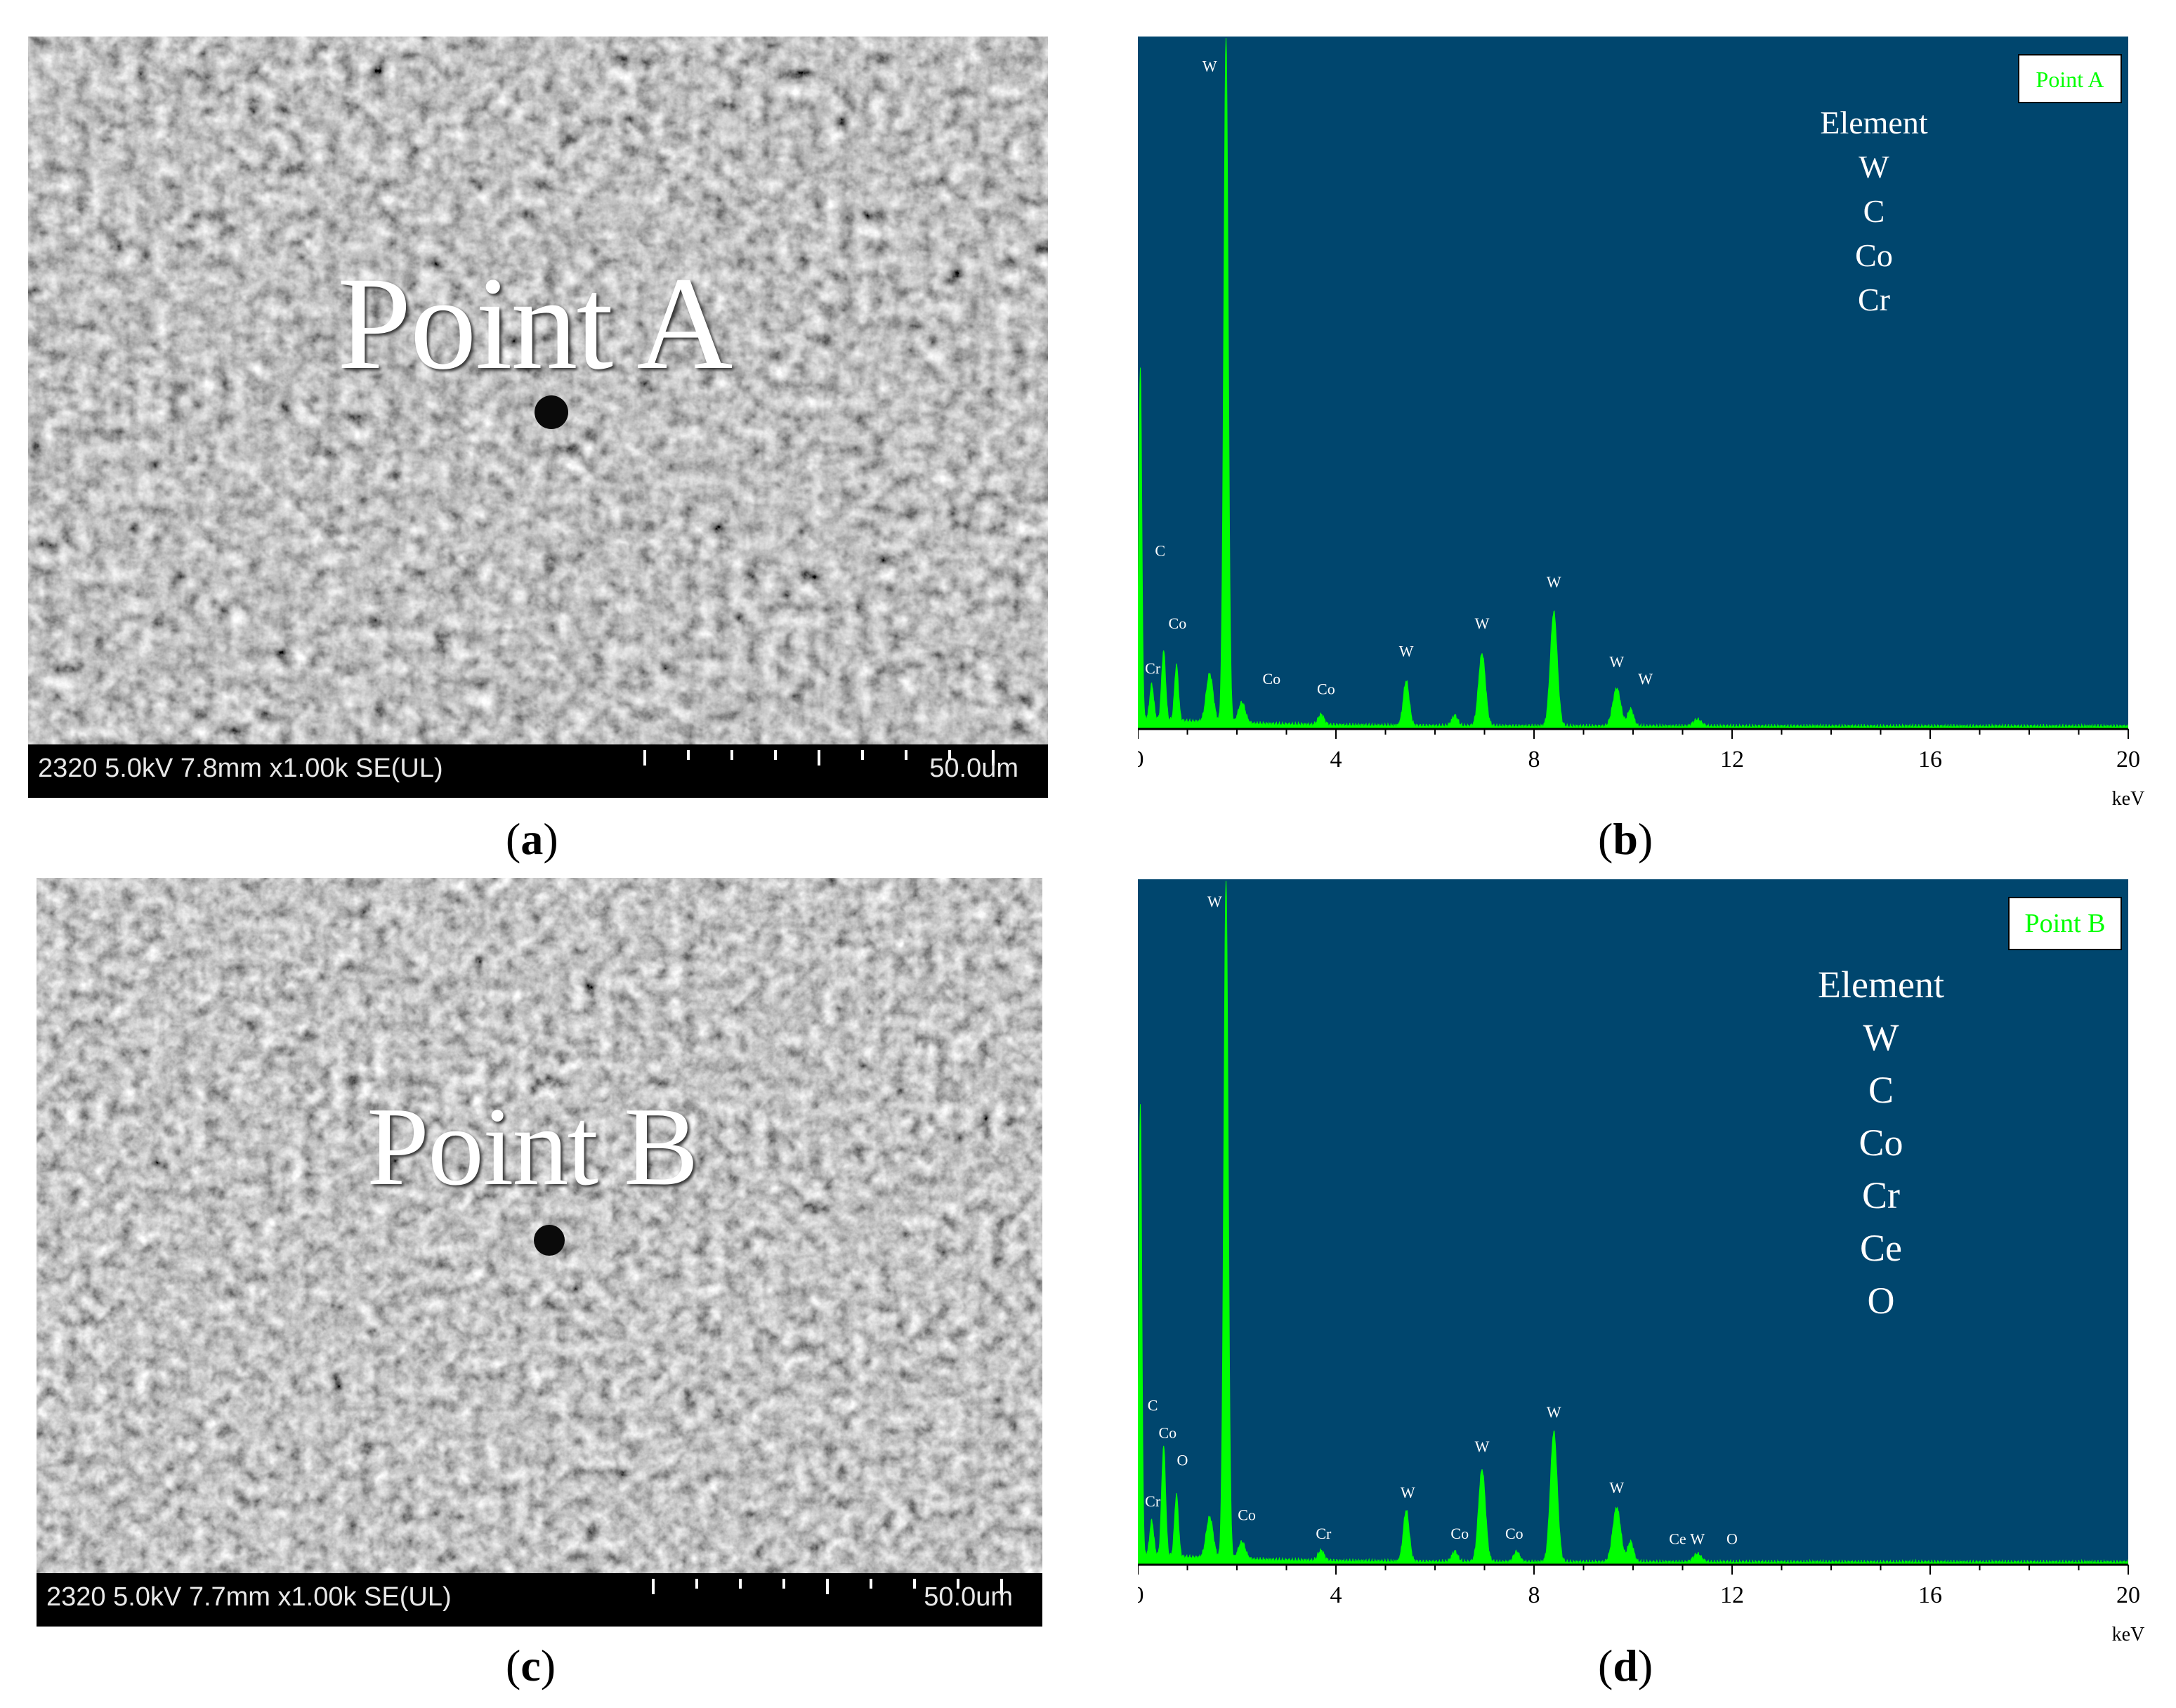  Describe the element at coordinates (535, 324) in the screenshot. I see `sem-point-label: Point A` at that location.